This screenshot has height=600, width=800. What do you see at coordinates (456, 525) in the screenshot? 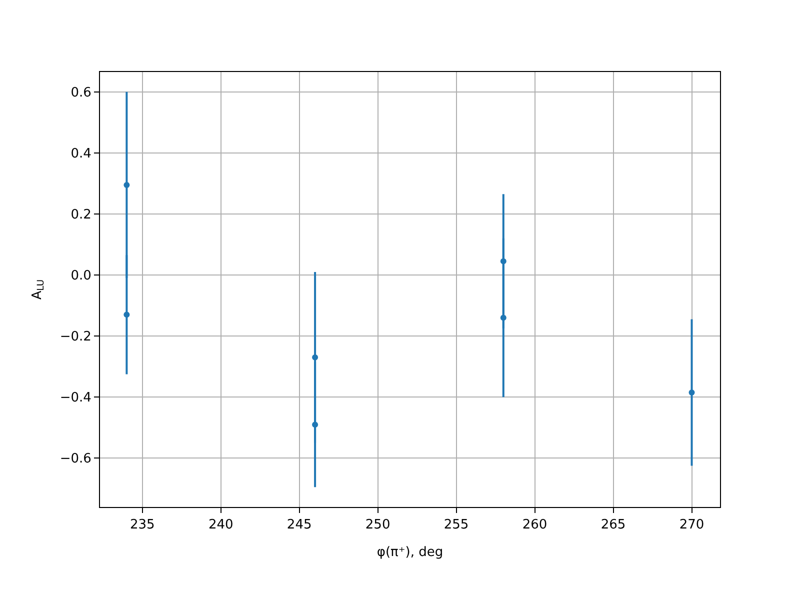
I see `x-tick-label: 255` at bounding box center [456, 525].